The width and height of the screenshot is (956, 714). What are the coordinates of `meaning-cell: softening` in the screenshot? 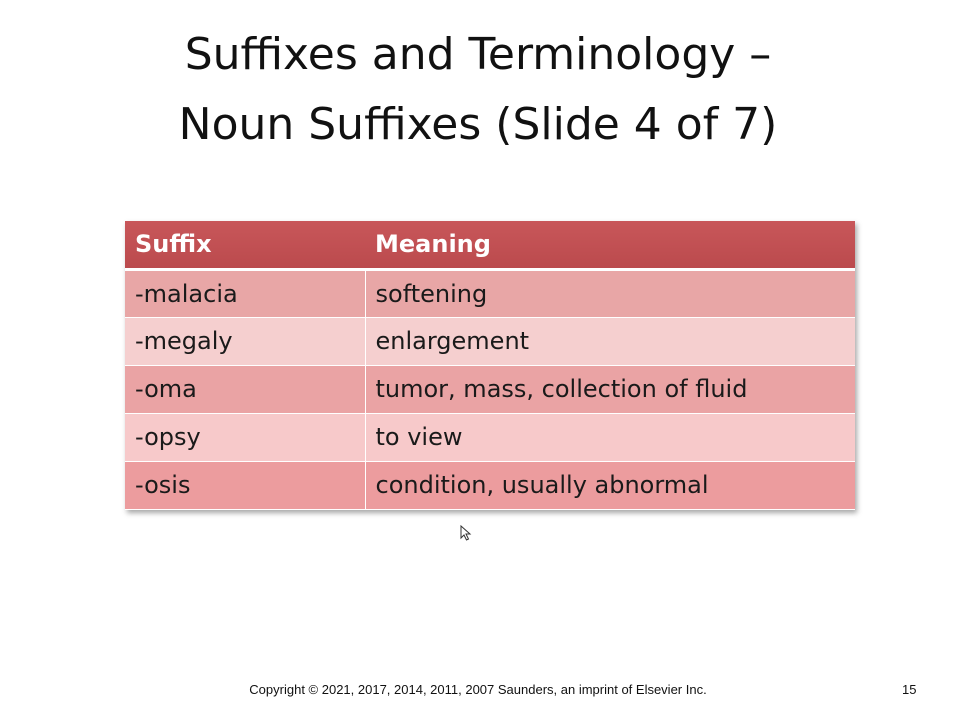 It's located at (609, 293).